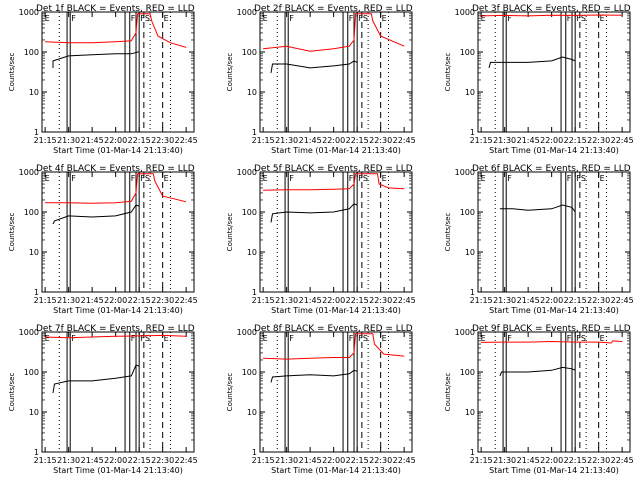 The width and height of the screenshot is (640, 480). I want to click on panel-title: Det 3f BLACK = Events, RED = LLD, so click(551, 9).